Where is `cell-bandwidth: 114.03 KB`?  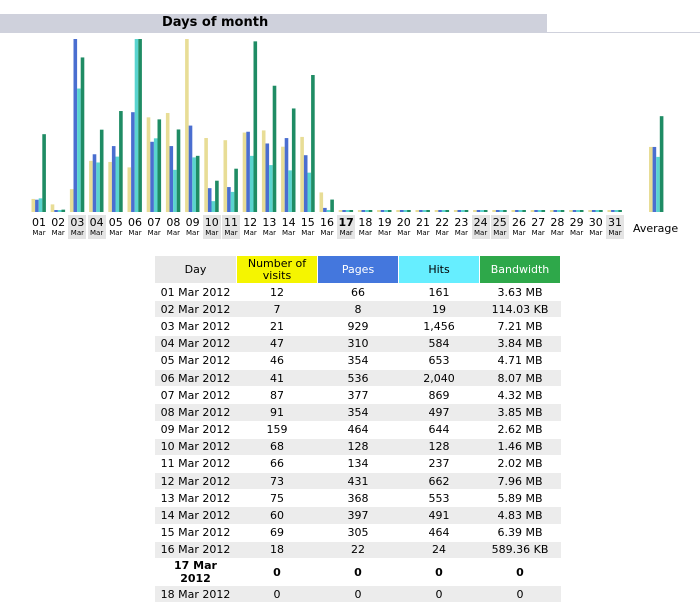 cell-bandwidth: 114.03 KB is located at coordinates (520, 309).